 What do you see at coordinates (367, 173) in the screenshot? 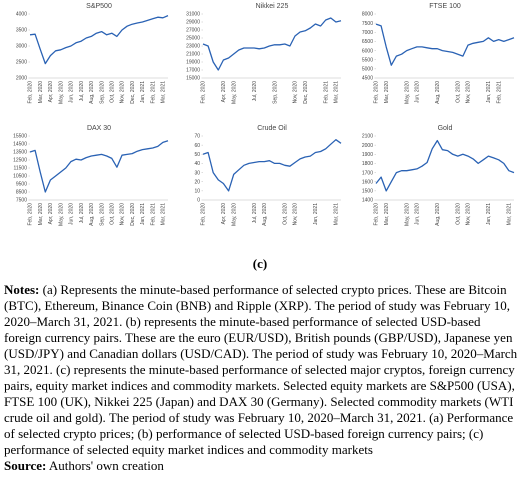
I see `y-tick-label: 1700` at bounding box center [367, 173].